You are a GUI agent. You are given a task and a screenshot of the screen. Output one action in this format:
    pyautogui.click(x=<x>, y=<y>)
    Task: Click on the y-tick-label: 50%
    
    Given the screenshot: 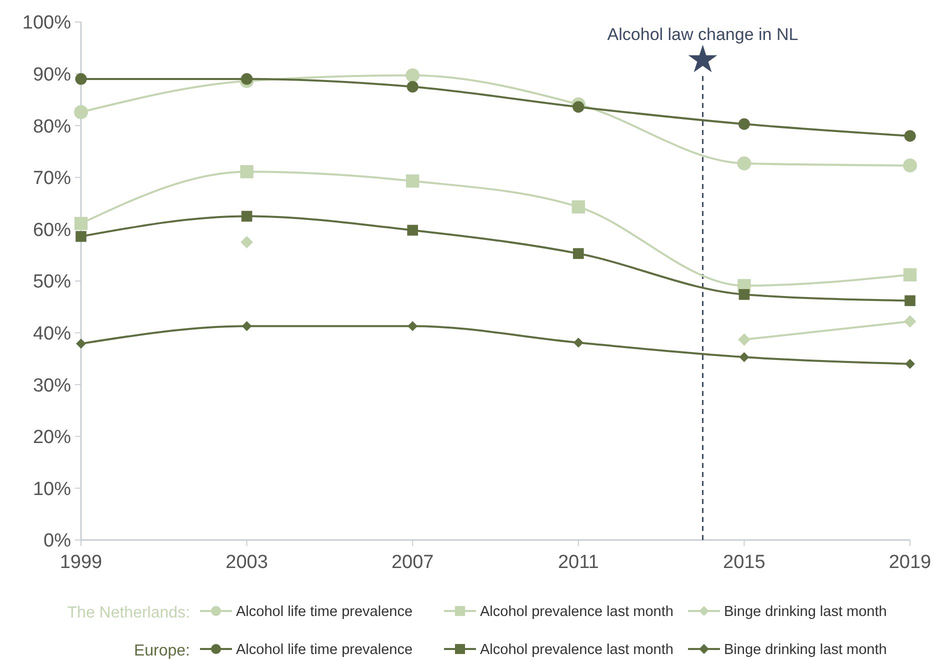 What is the action you would take?
    pyautogui.click(x=52, y=282)
    